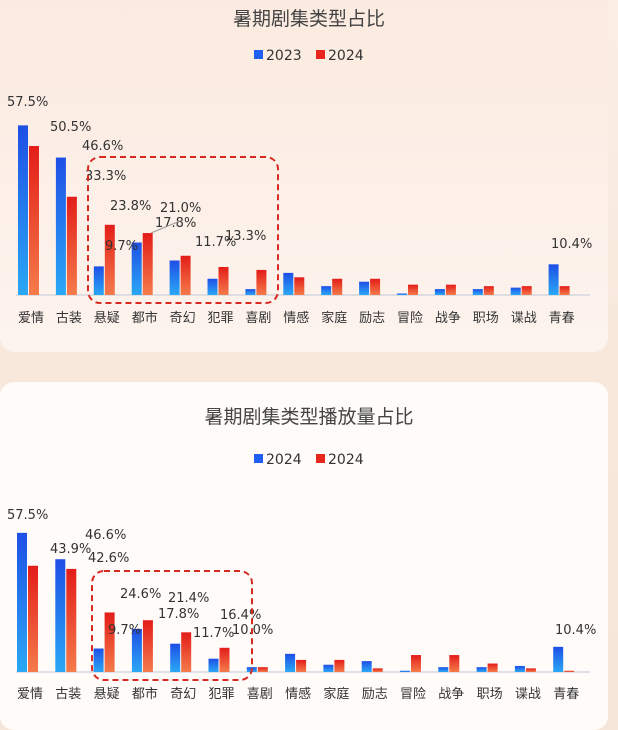 The width and height of the screenshot is (618, 730). What do you see at coordinates (334, 318) in the screenshot?
I see `category-label: 家庭` at bounding box center [334, 318].